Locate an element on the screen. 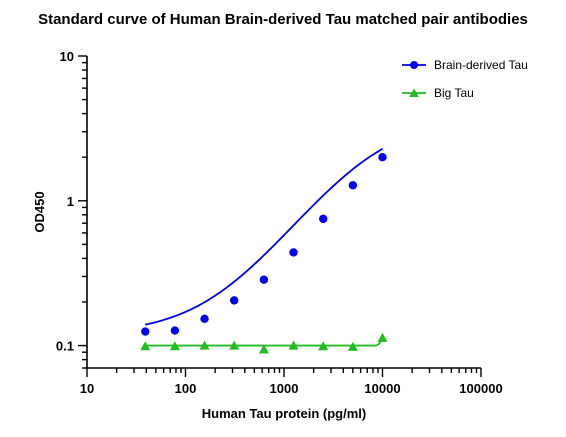 This screenshot has width=566, height=437. x-ticks is located at coordinates (284, 372).